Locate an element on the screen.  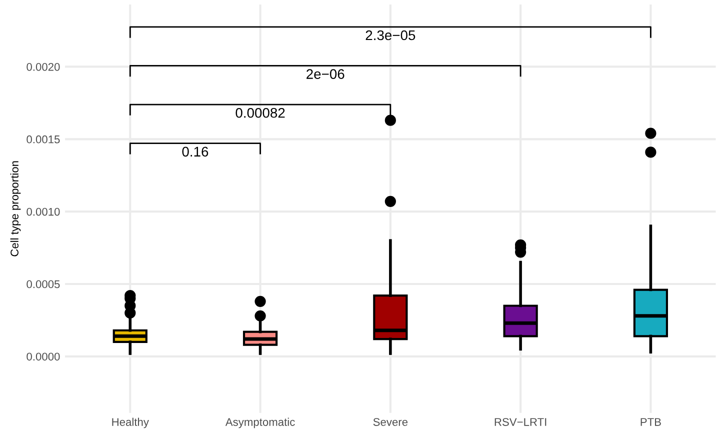
x-tick-label: RSV−LRTI is located at coordinates (520, 422).